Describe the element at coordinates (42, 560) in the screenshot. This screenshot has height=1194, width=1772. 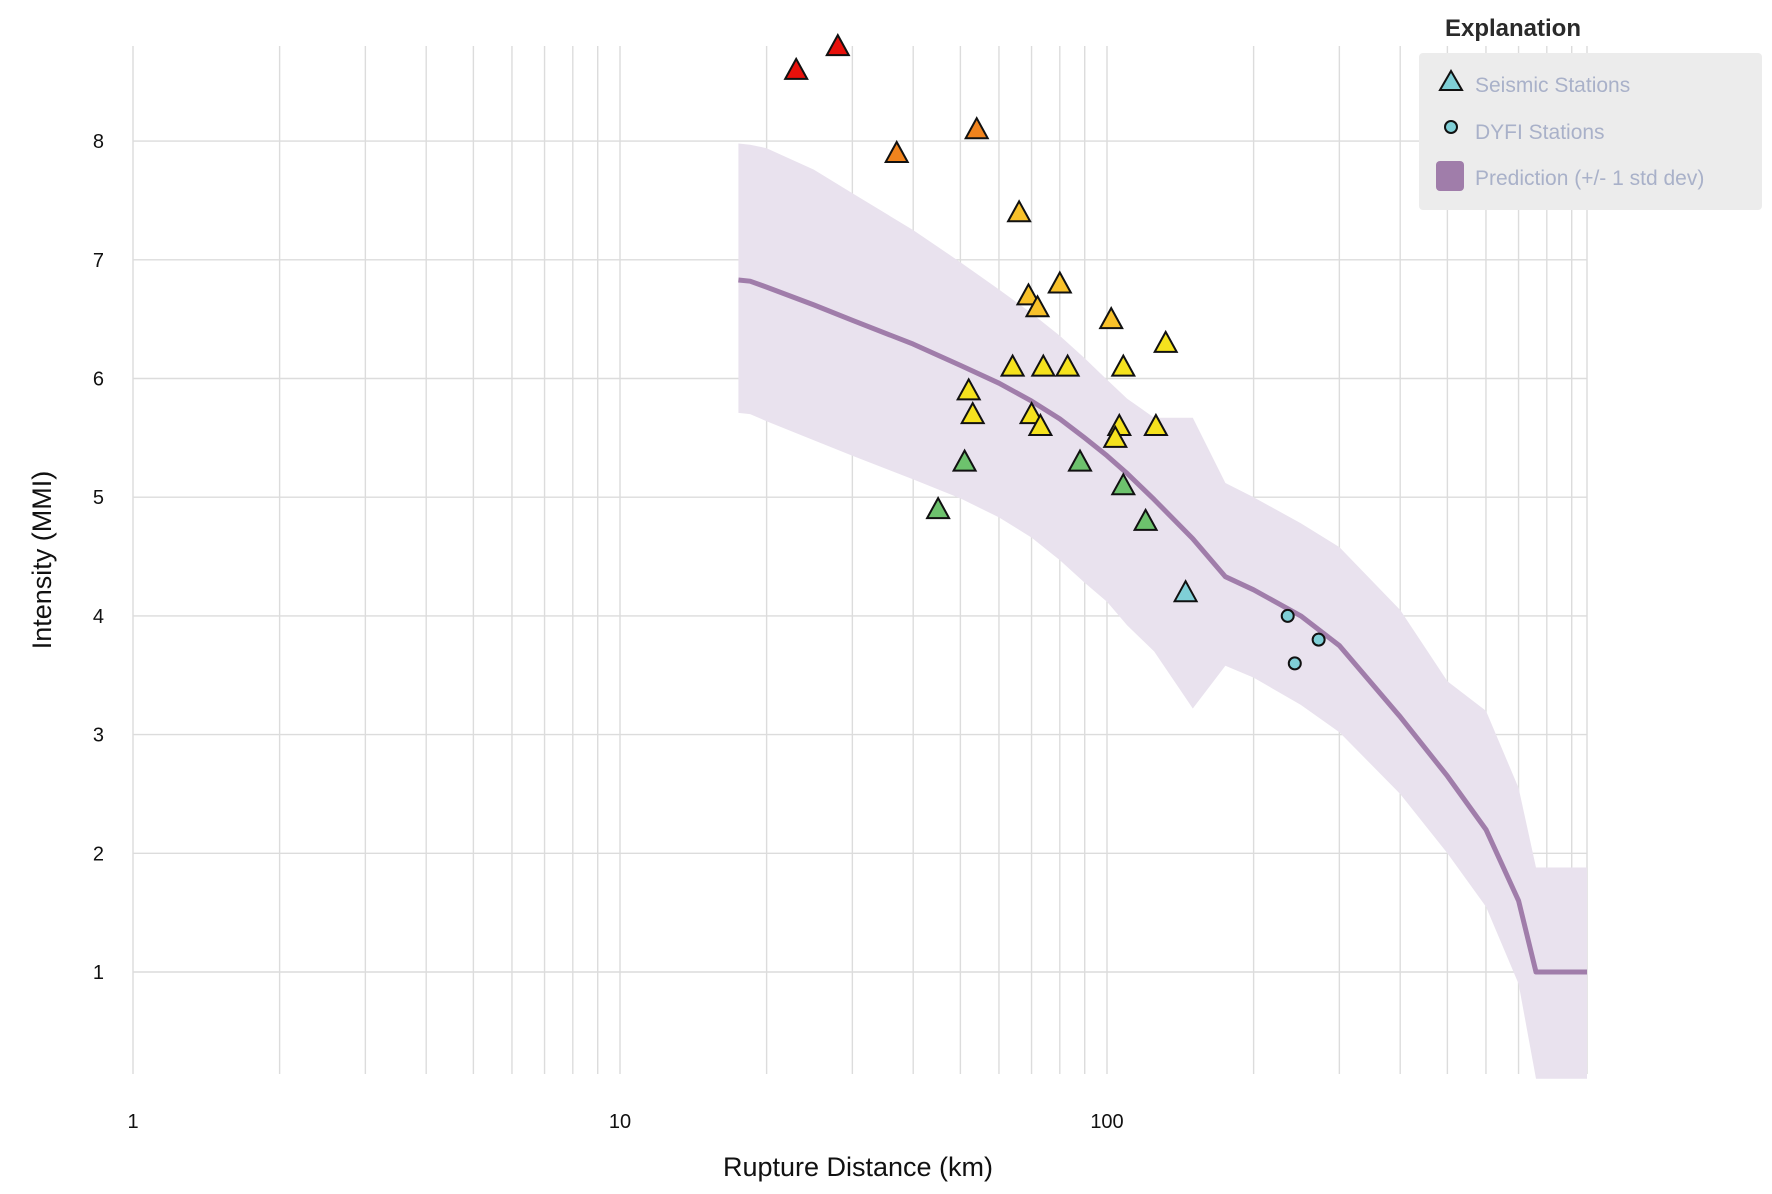
I see `y-axis-title: Intensity (MMI)` at that location.